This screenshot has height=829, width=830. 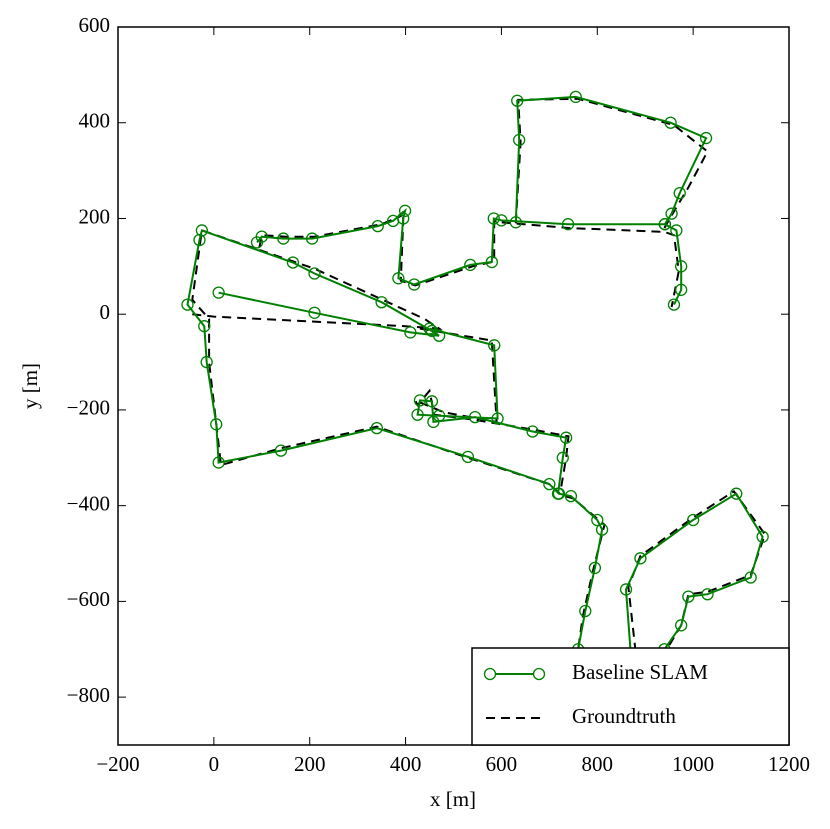 I want to click on y-tick-label: 200, so click(x=95, y=216).